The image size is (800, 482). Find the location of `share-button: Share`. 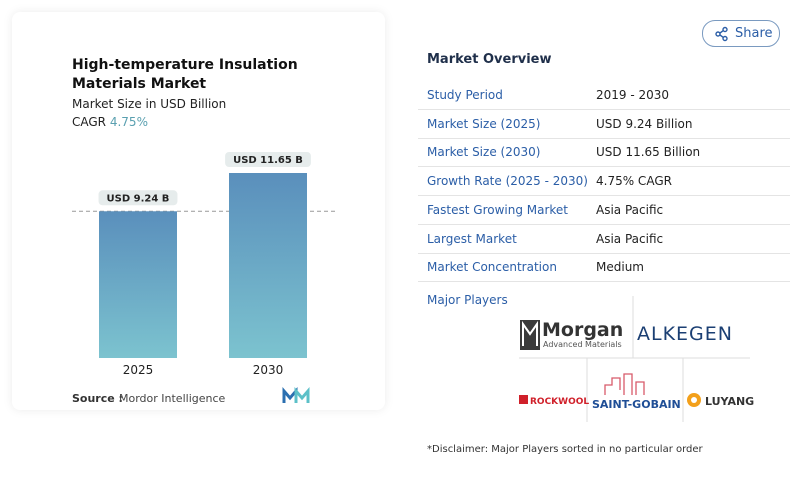

share-button: Share is located at coordinates (741, 33).